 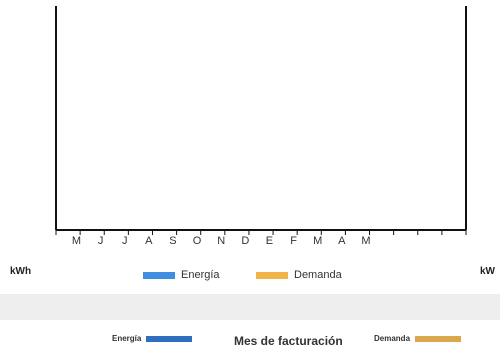 What do you see at coordinates (245, 241) in the screenshot?
I see `x-tick-label: D` at bounding box center [245, 241].